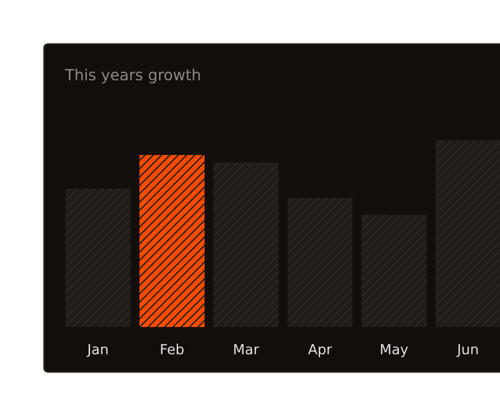 This screenshot has height=417, width=500. Describe the element at coordinates (247, 349) in the screenshot. I see `x-tick-label: Mar` at that location.